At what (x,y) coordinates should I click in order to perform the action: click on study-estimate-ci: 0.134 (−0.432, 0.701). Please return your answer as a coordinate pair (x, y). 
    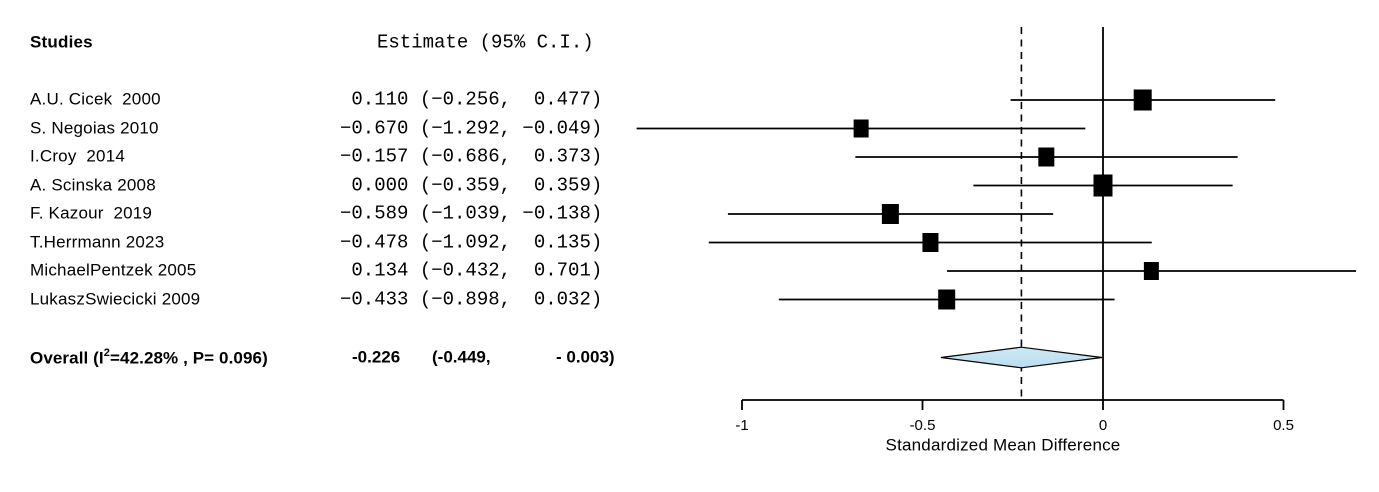
    Looking at the image, I should click on (471, 270).